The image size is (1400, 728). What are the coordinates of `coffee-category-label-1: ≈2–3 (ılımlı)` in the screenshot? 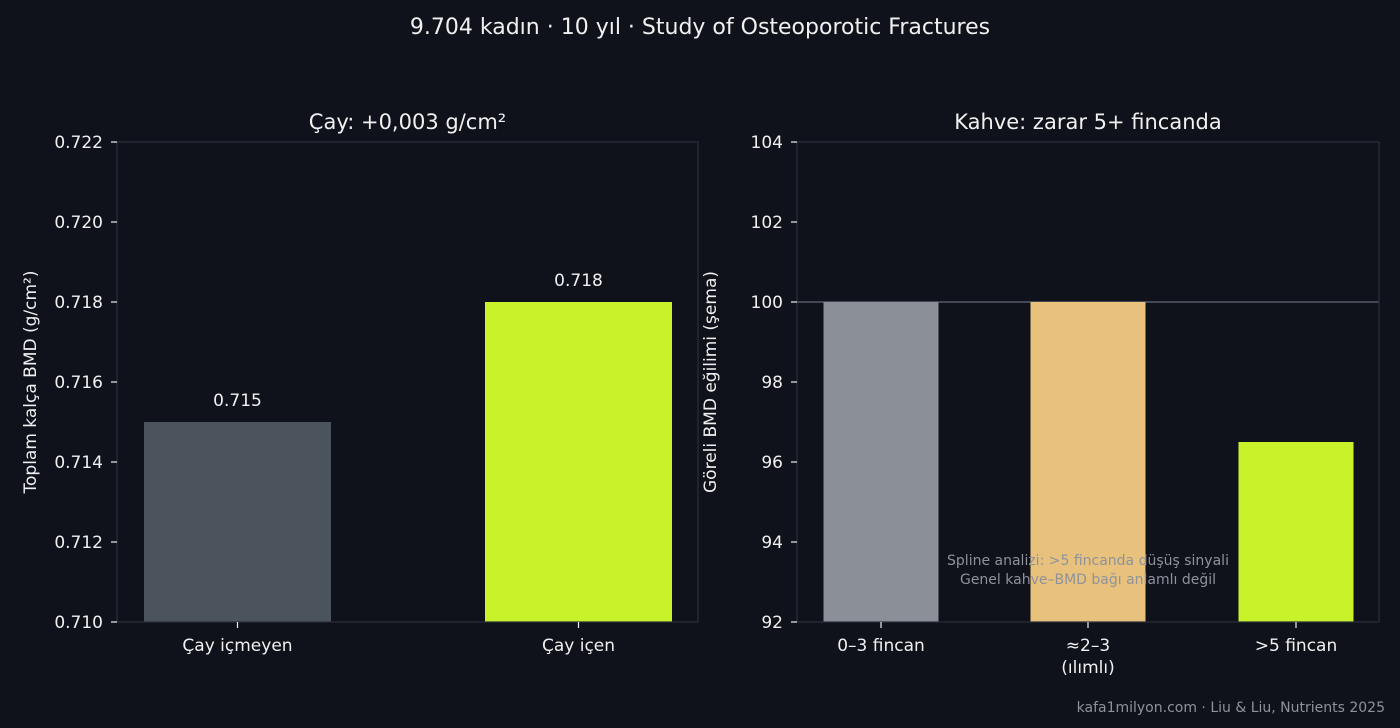 It's located at (1087, 657).